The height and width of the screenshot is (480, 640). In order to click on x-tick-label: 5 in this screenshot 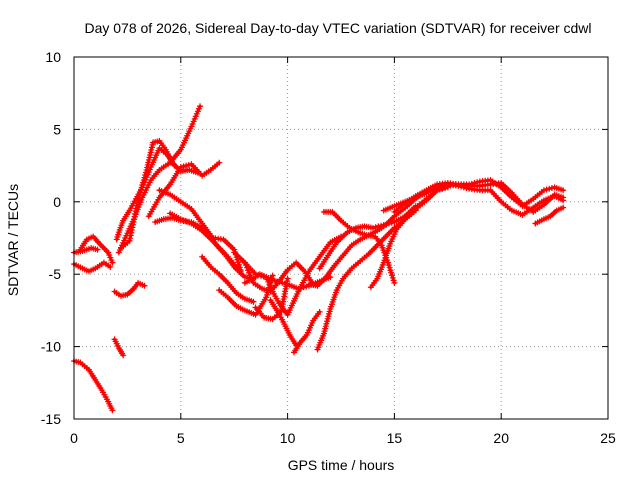, I will do `click(181, 438)`.